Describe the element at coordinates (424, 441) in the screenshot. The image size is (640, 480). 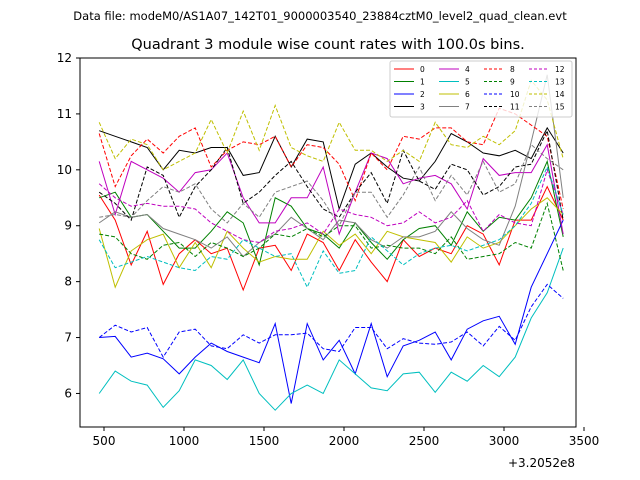
I see `x-tick-label: 2500` at that location.